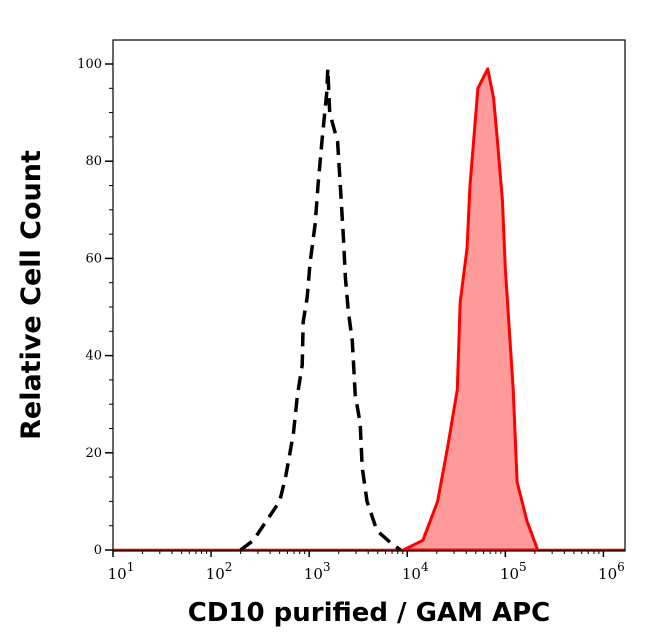  Describe the element at coordinates (93, 161) in the screenshot. I see `y-tick-label: 80` at that location.